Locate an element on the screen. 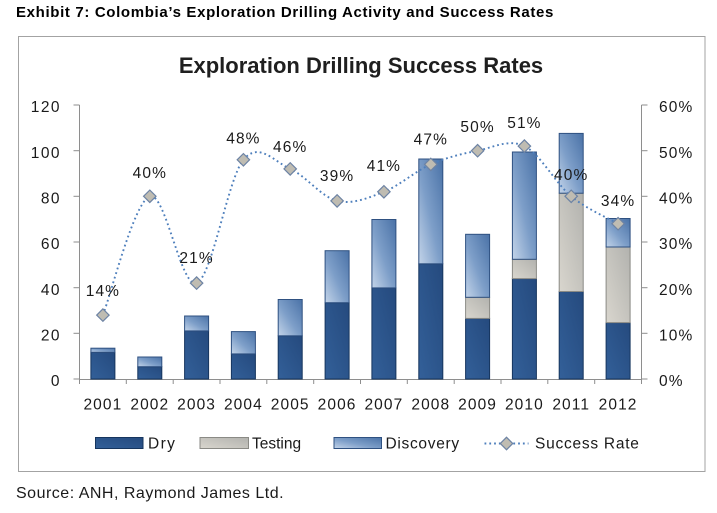 This screenshot has width=717, height=513. svg-text: 2003 is located at coordinates (196, 405).